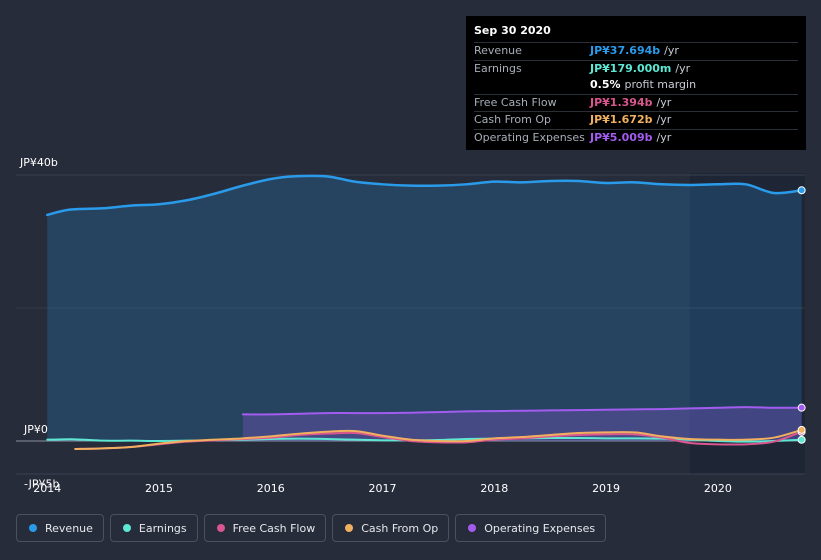 This screenshot has height=560, width=821. Describe the element at coordinates (660, 84) in the screenshot. I see `tooltip-unit: profit margin` at that location.